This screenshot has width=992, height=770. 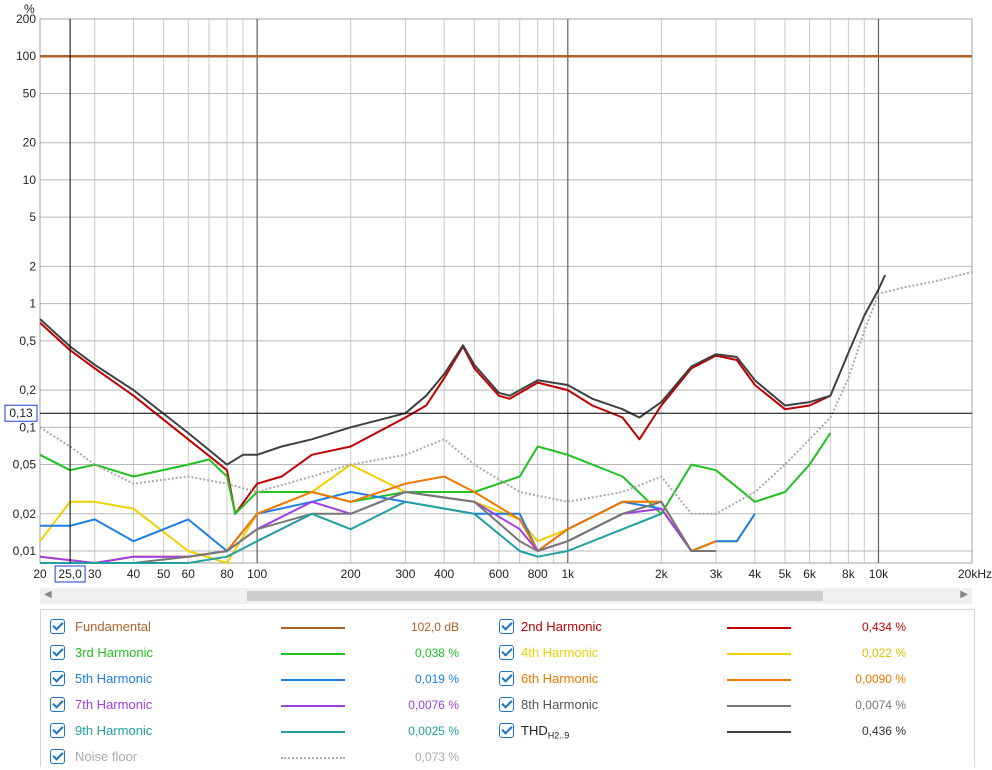 I want to click on legend-label-2nd-harmonic: 2nd Harmonic, so click(x=561, y=626).